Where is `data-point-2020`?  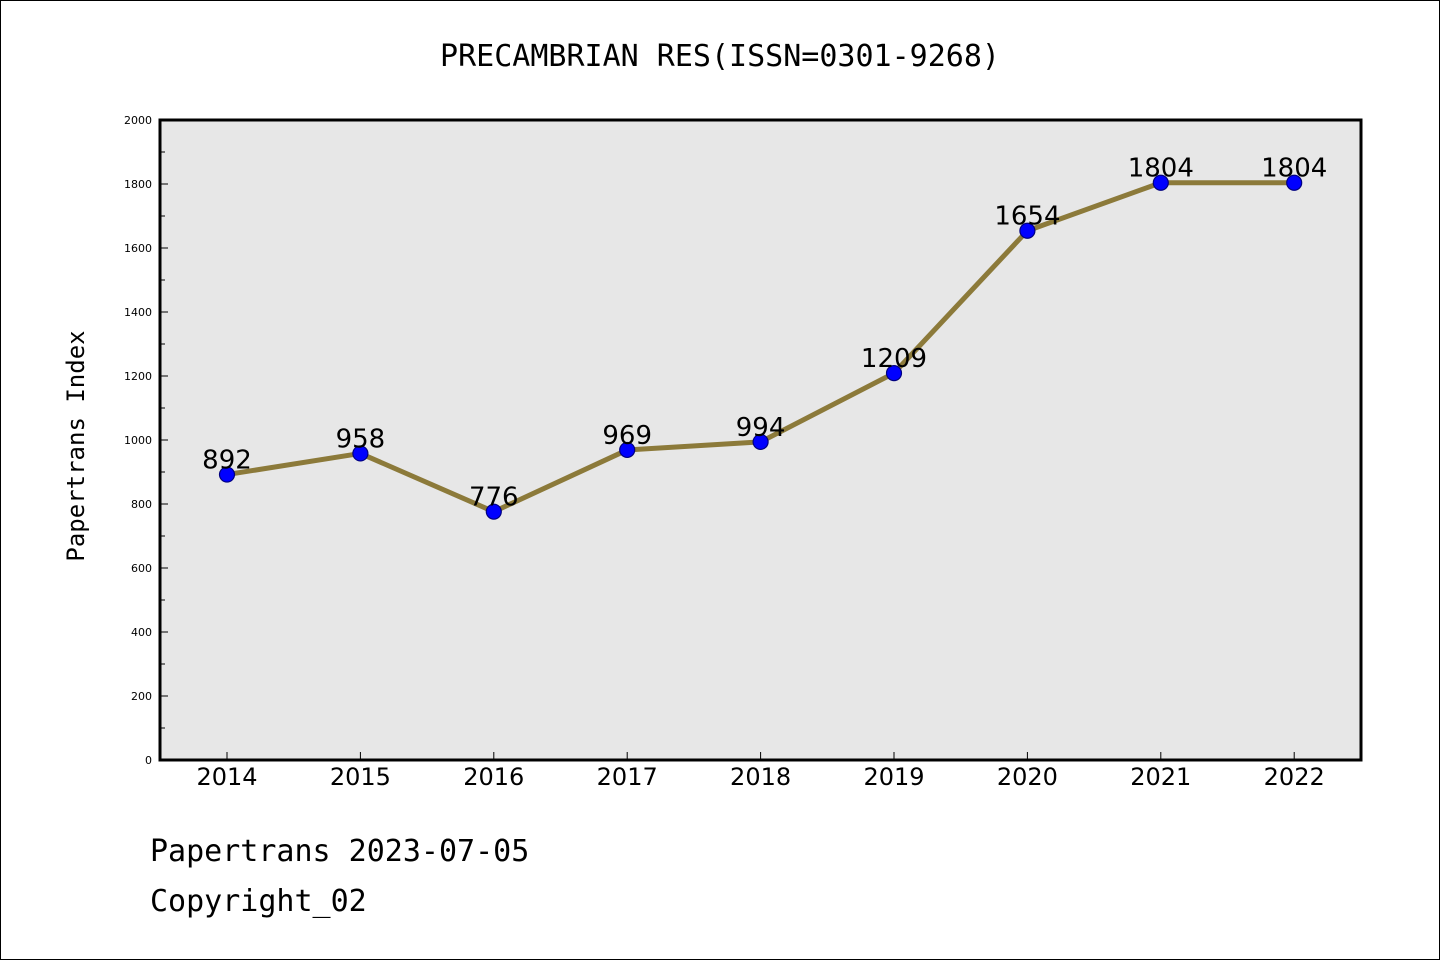 data-point-2020 is located at coordinates (1027, 230).